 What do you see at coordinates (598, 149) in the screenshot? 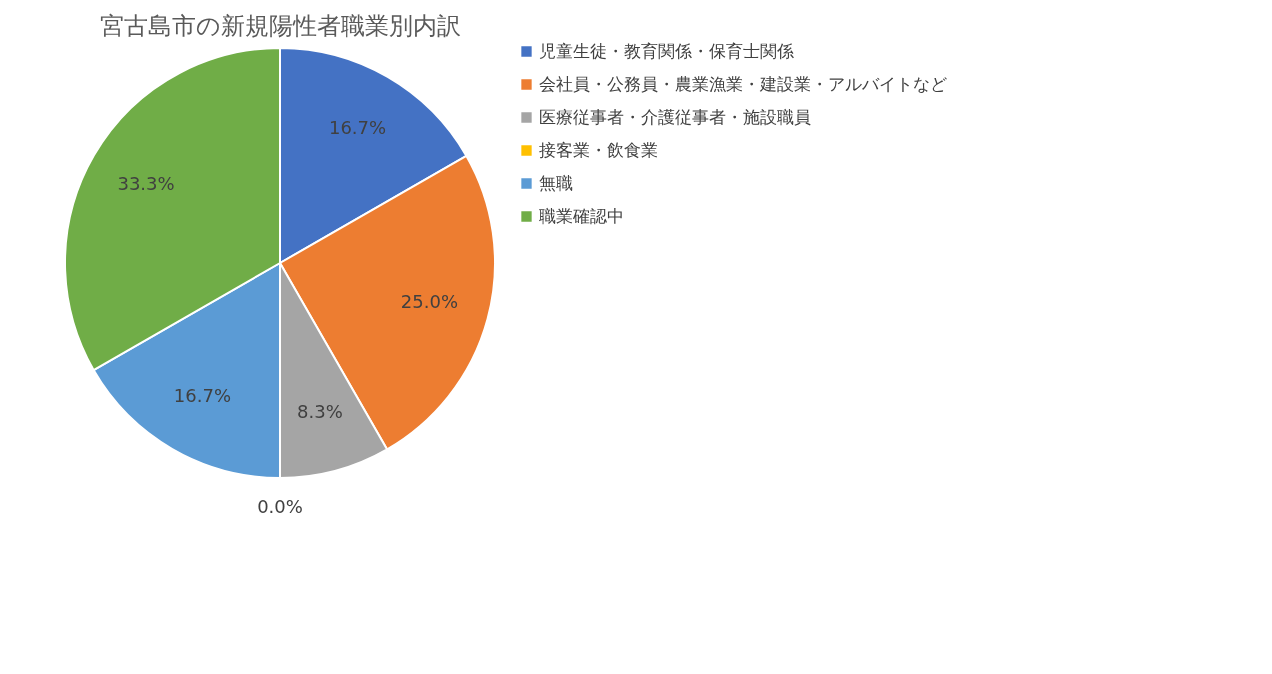
I see `legend-label: 接客業・飲食業` at bounding box center [598, 149].